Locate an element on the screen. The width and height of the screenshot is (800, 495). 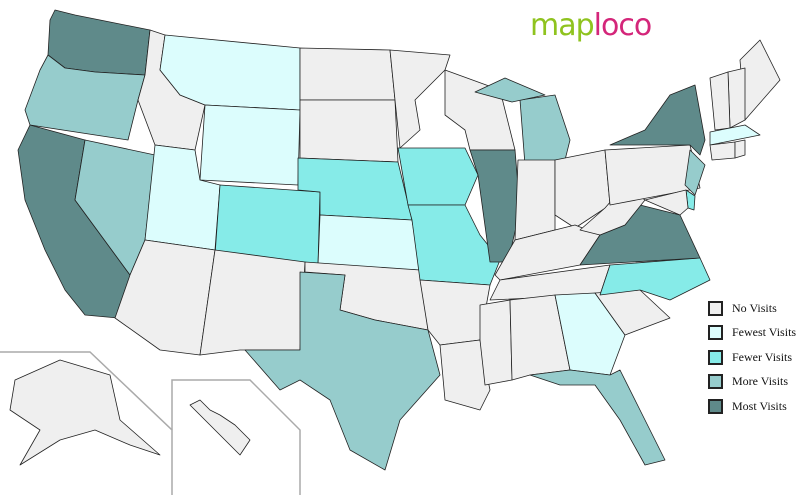
inset-borders is located at coordinates (150, 423).